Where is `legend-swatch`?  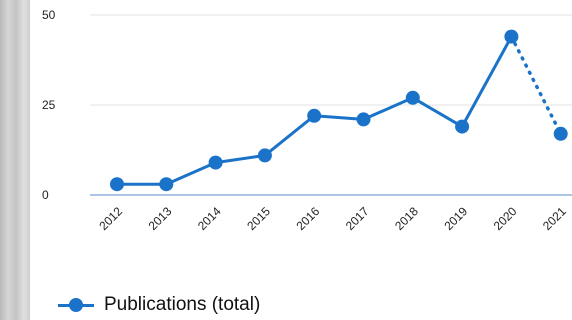
legend-swatch is located at coordinates (76, 305).